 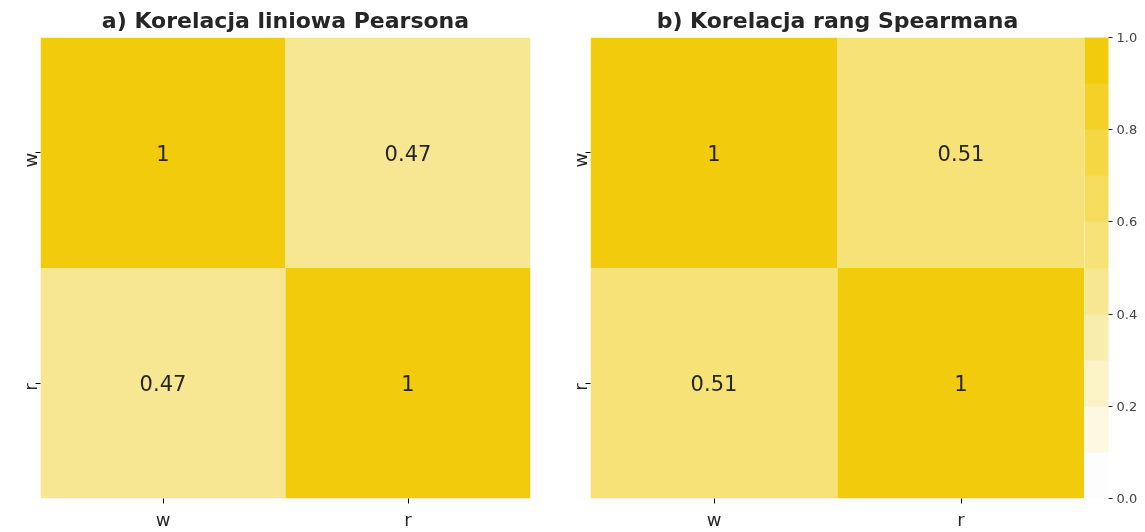 What do you see at coordinates (285, 20) in the screenshot?
I see `chart-title: a) Korelacja liniowa Pearsona` at bounding box center [285, 20].